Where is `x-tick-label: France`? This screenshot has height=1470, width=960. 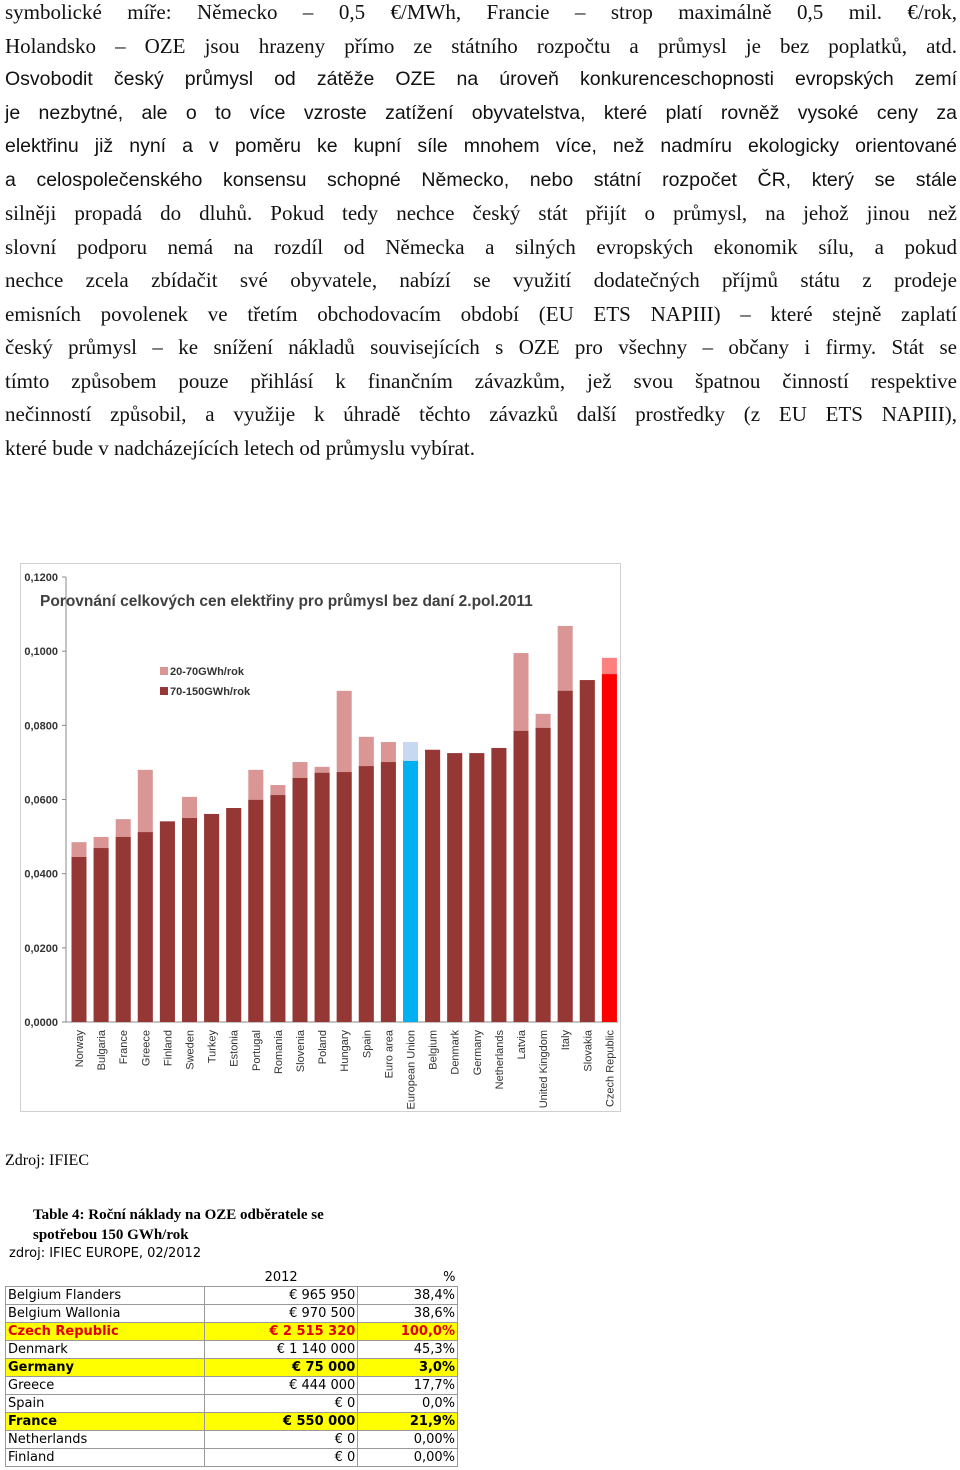
x-tick-label: France is located at coordinates (124, 1047).